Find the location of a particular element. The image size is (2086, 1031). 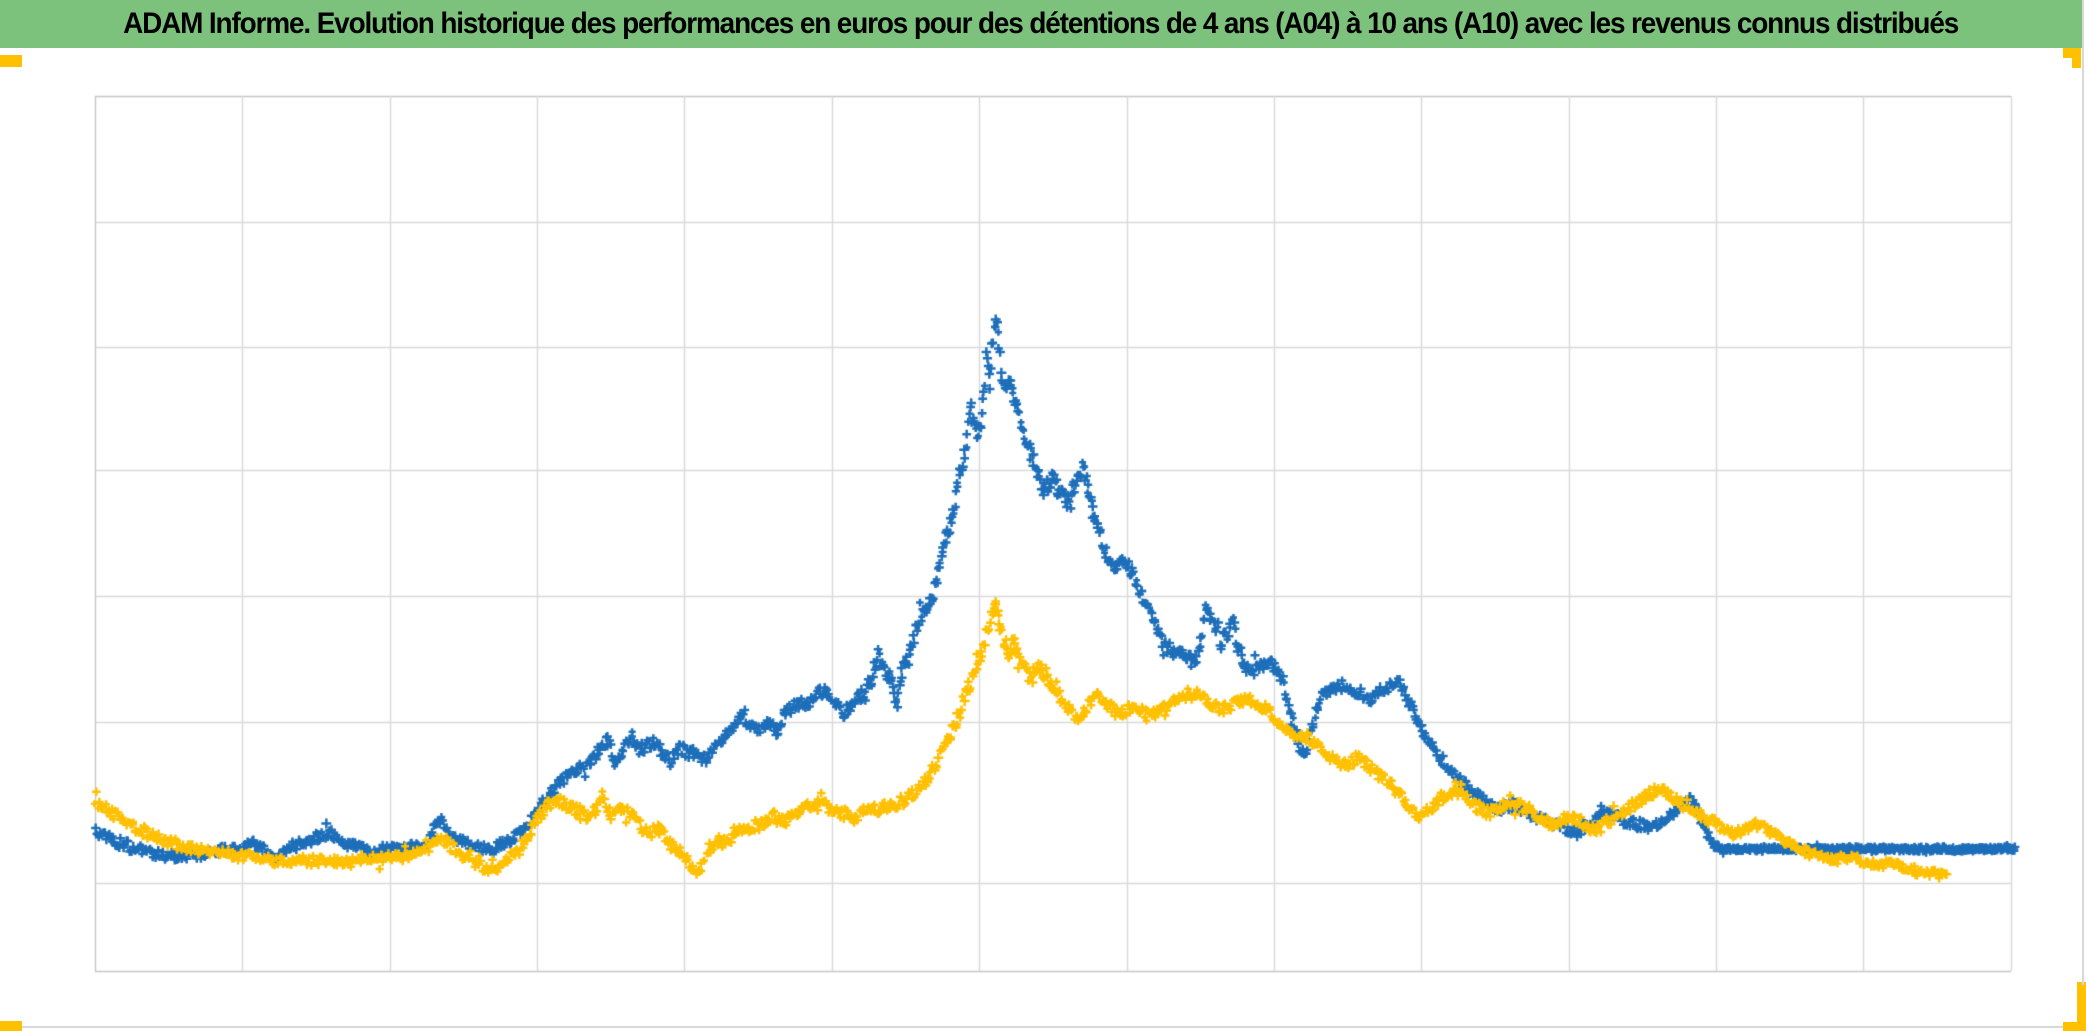

corner-accent-bottom-right-vertical is located at coordinates (2081, 1006).